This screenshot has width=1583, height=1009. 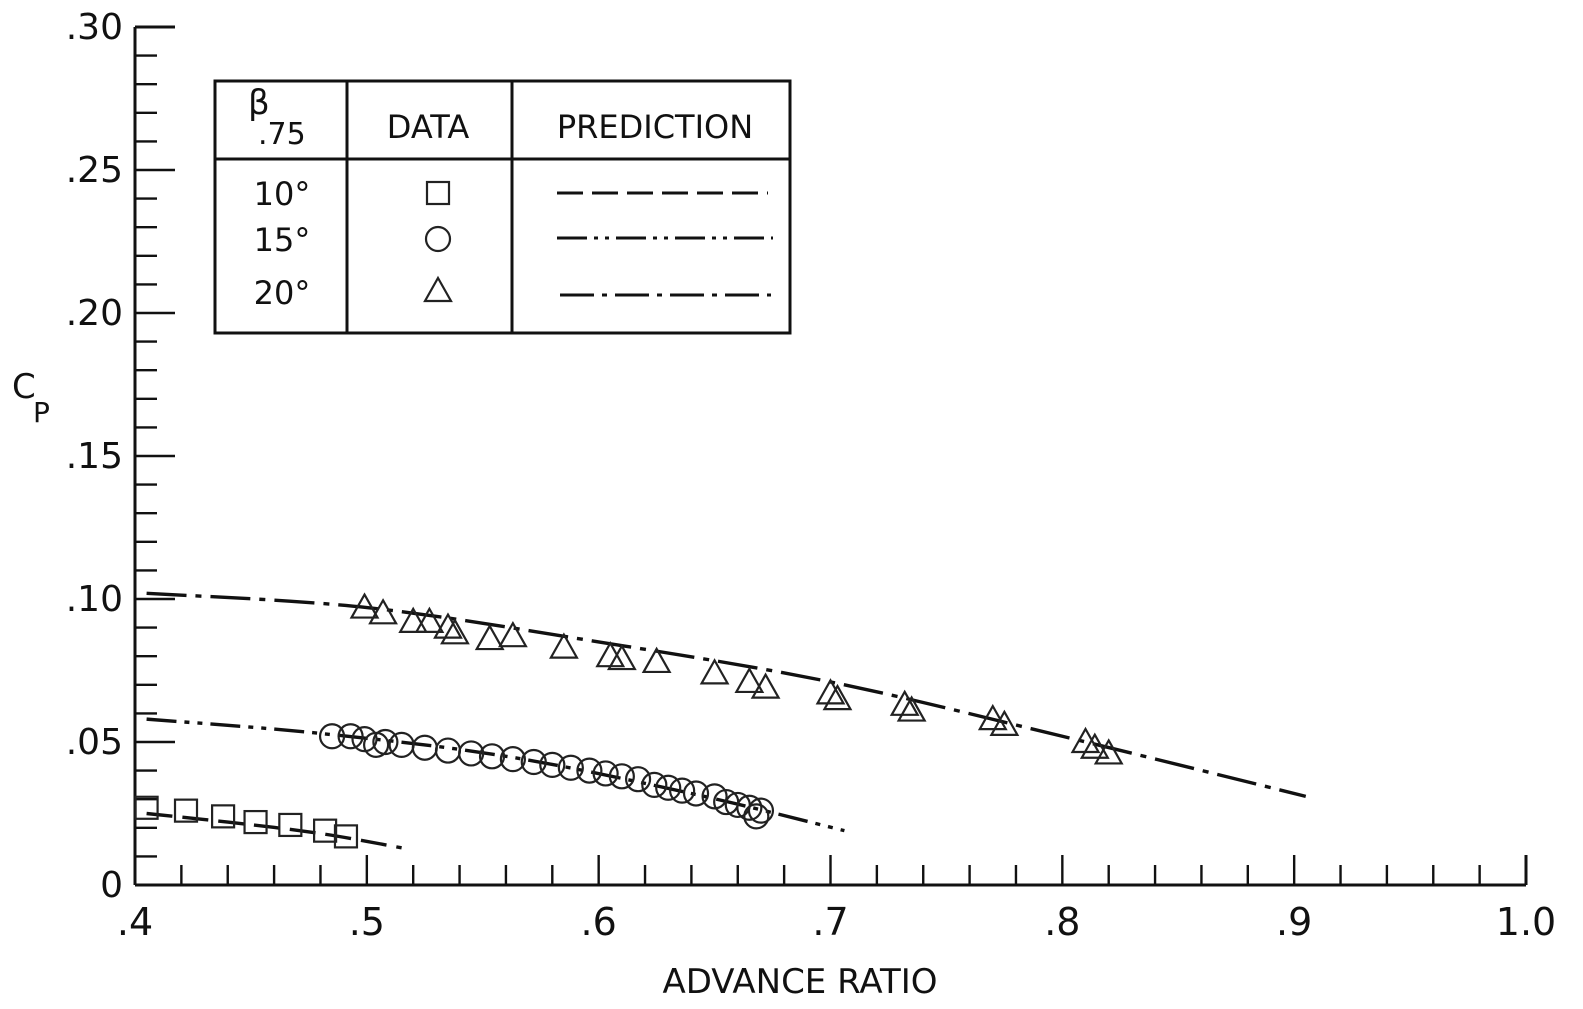 I want to click on svg-text: C, so click(x=24, y=387).